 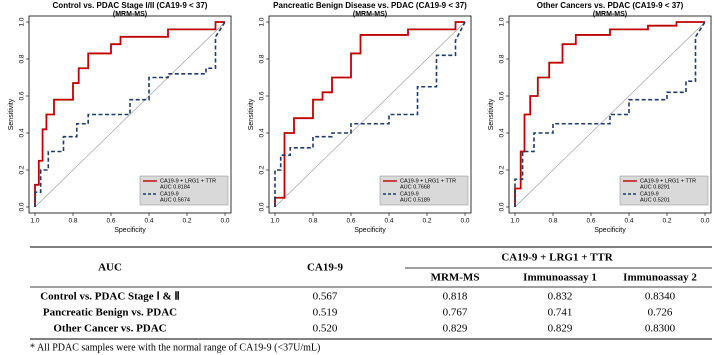 What do you see at coordinates (455, 278) in the screenshot?
I see `table-subheader: MRM-MS` at bounding box center [455, 278].